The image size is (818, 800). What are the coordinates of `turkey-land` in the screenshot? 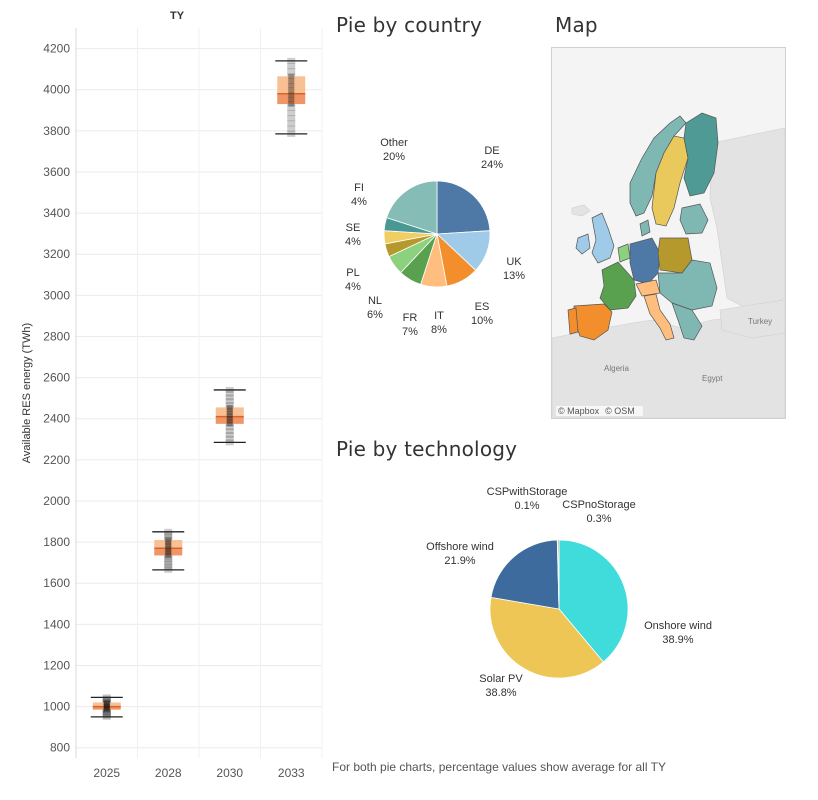 It's located at (752, 319).